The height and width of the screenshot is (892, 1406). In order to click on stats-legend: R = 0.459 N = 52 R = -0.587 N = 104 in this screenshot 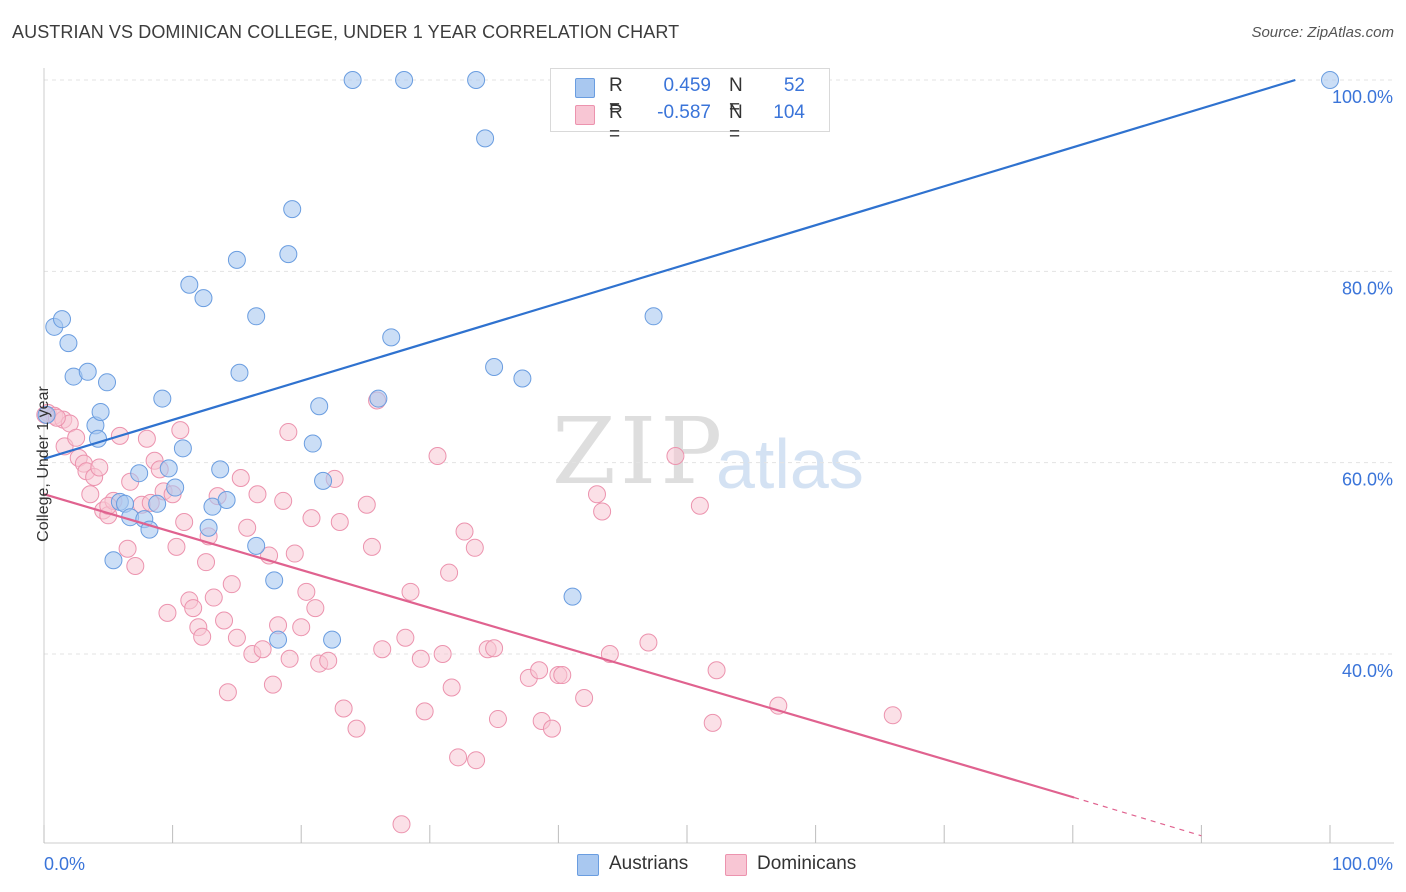, I will do `click(690, 106)`.